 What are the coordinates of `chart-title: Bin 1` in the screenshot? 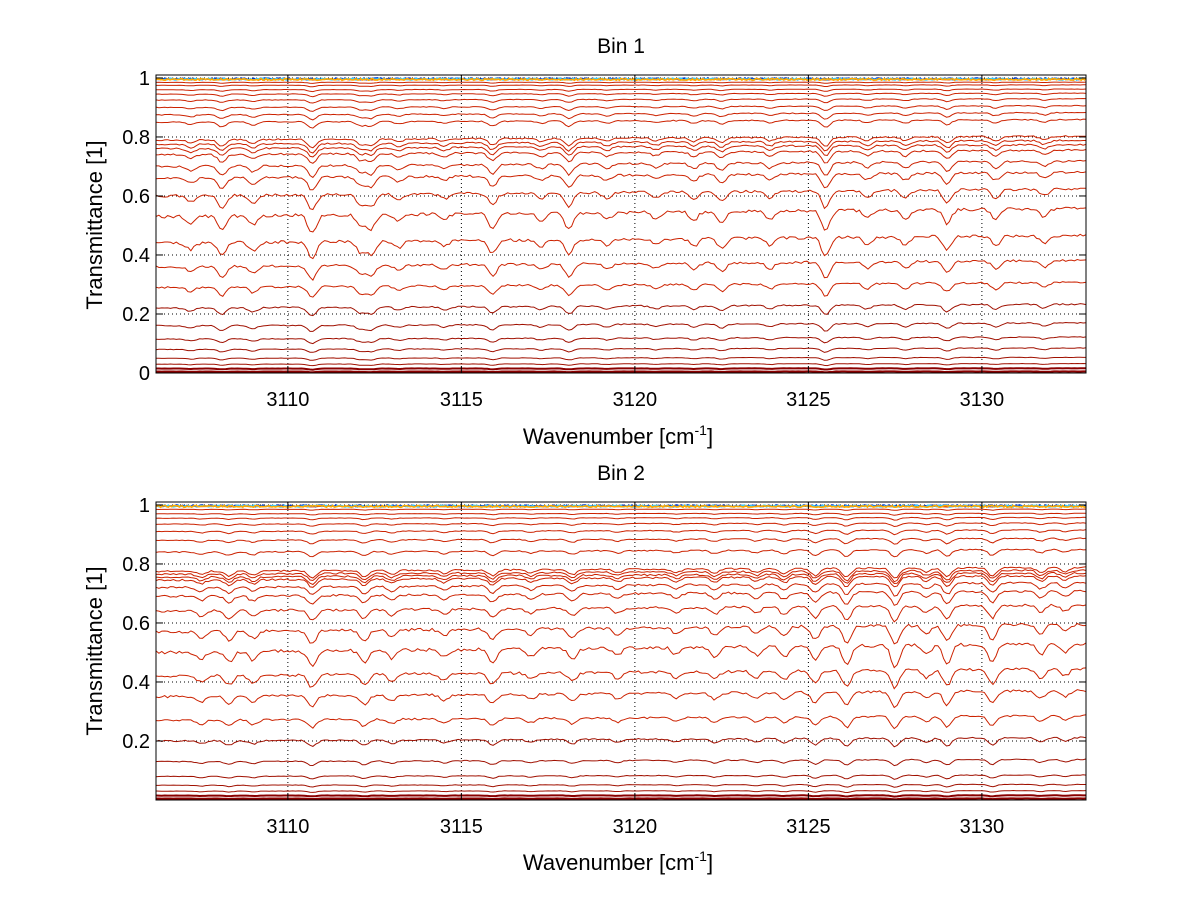 It's located at (621, 46).